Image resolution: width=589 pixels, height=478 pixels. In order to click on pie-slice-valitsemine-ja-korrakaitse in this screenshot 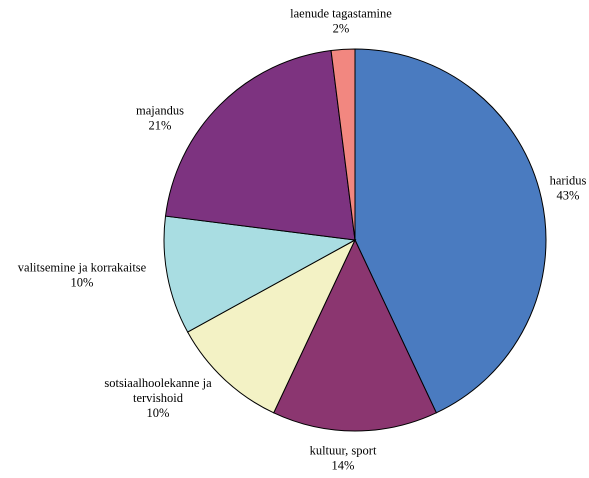, I will do `click(260, 274)`.